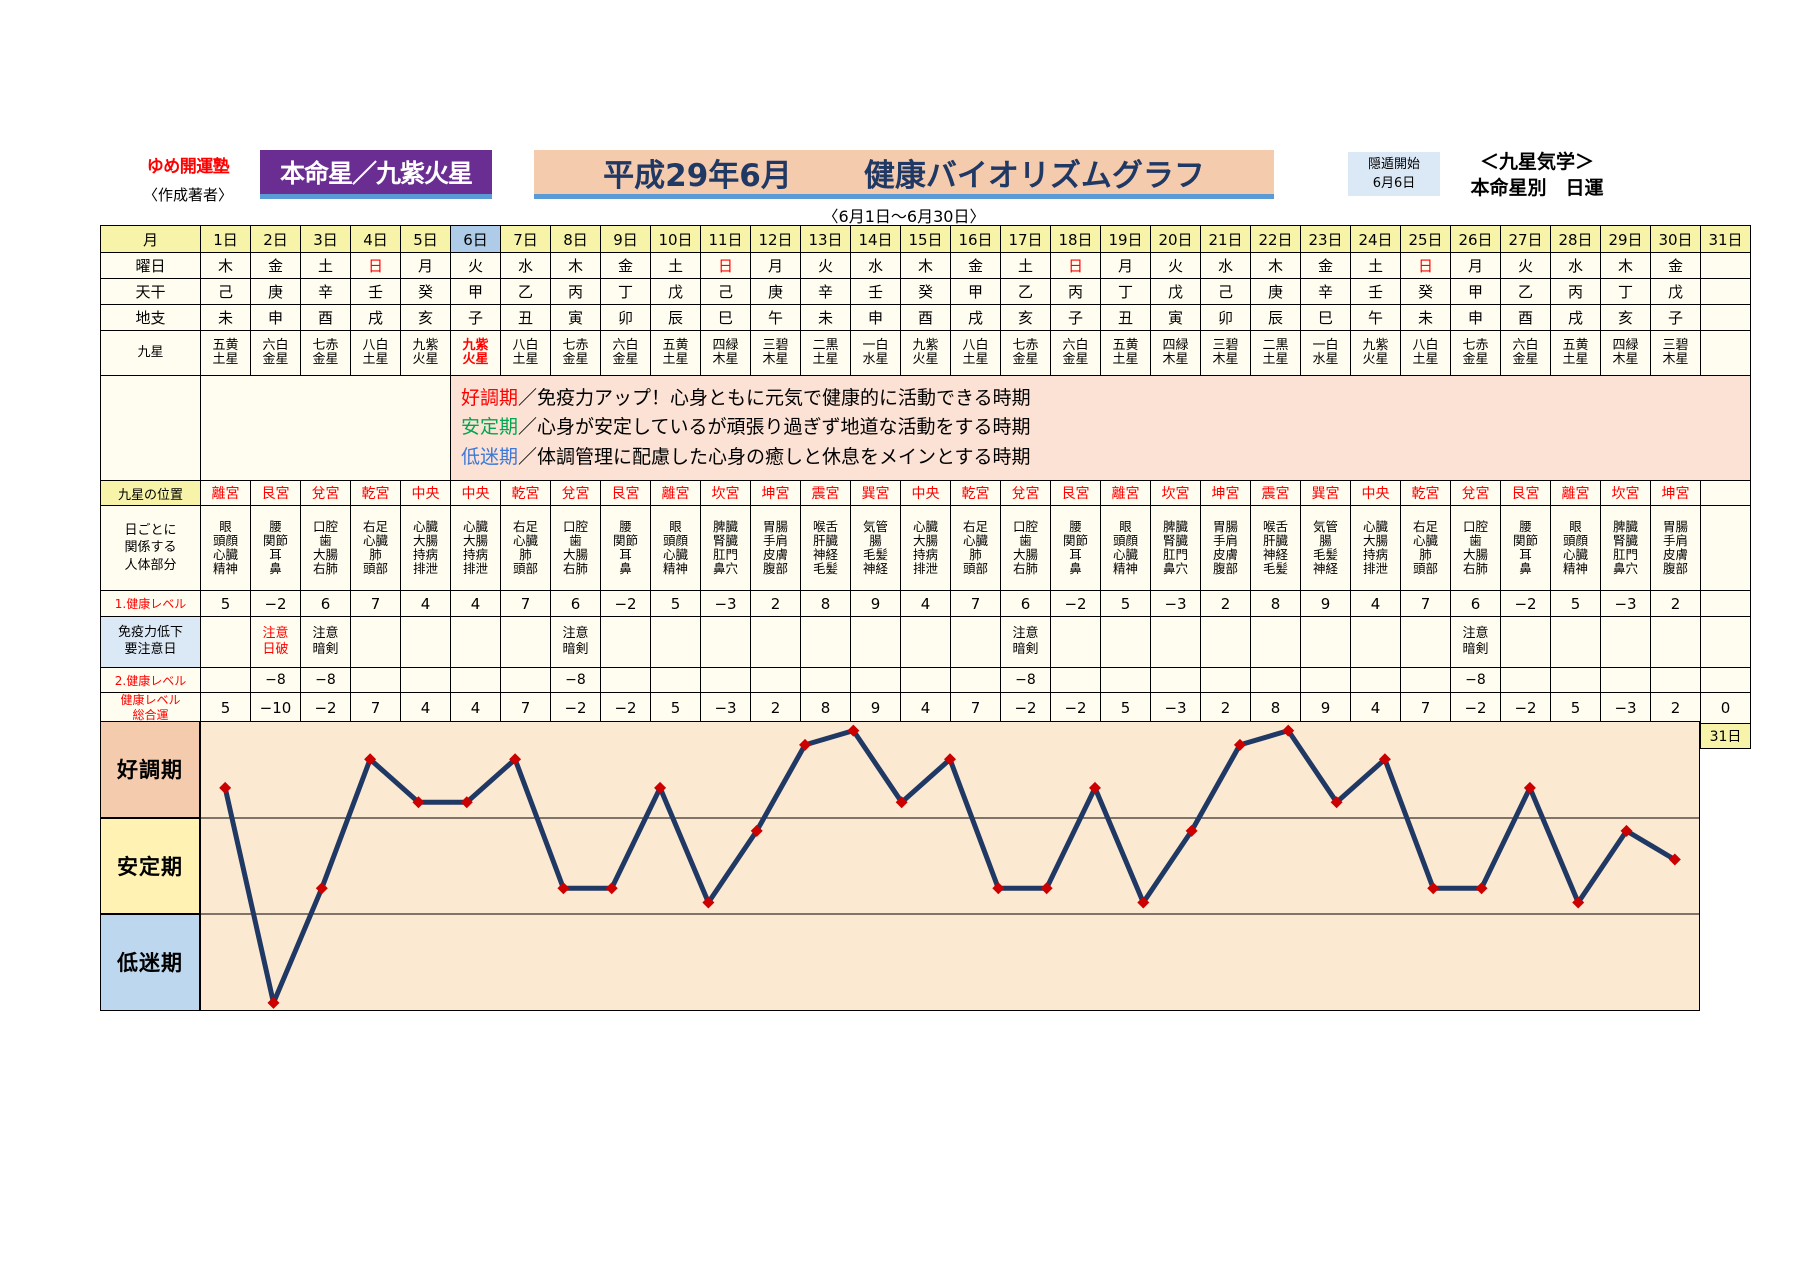  I want to click on bodypart-cell-7: 右足 心臓肺頭部, so click(525, 548).